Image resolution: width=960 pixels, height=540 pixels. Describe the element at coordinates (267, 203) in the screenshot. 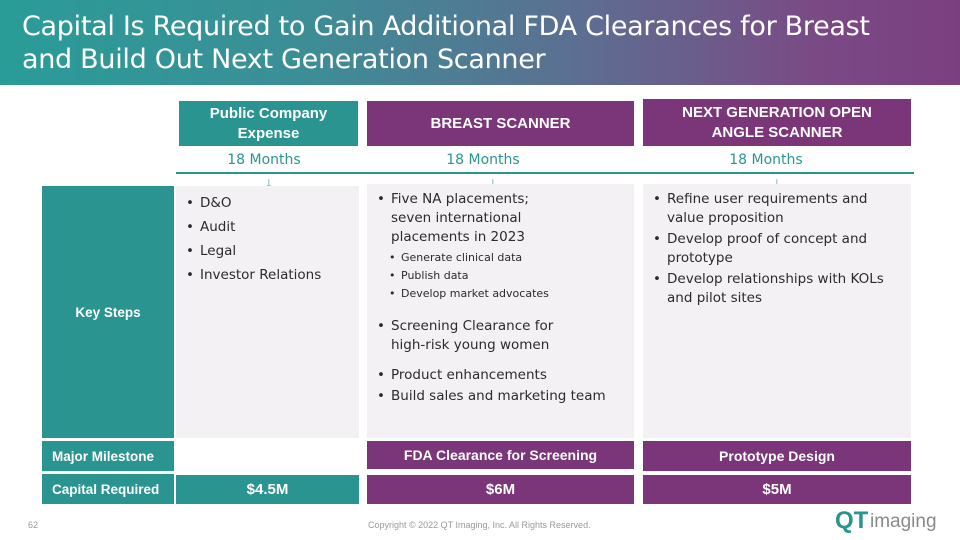

I see `list-item: D&O` at that location.